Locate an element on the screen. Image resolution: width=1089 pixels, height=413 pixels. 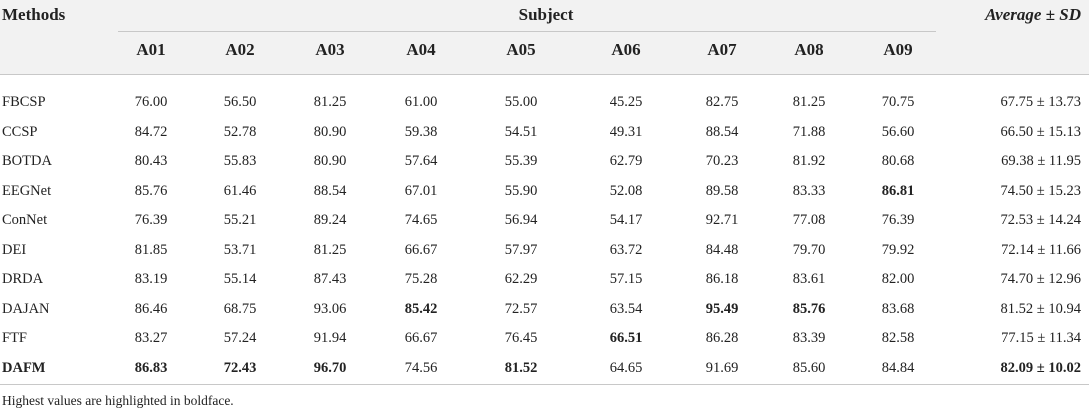
cell-a02: 53.71 is located at coordinates (240, 249).